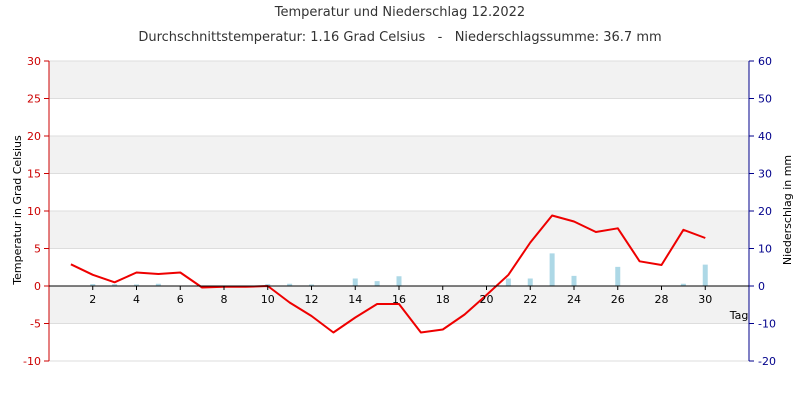 The width and height of the screenshot is (800, 400). What do you see at coordinates (787, 210) in the screenshot?
I see `y2-axis-label: Niederschlag in mm` at bounding box center [787, 210].